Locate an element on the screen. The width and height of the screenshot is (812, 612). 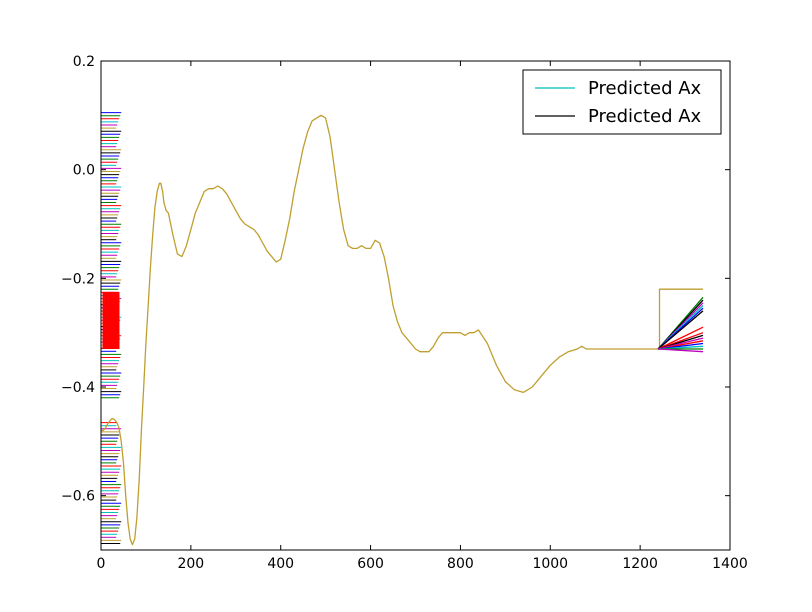
legend: Predicted Ax Predicted Ax is located at coordinates (622, 102).